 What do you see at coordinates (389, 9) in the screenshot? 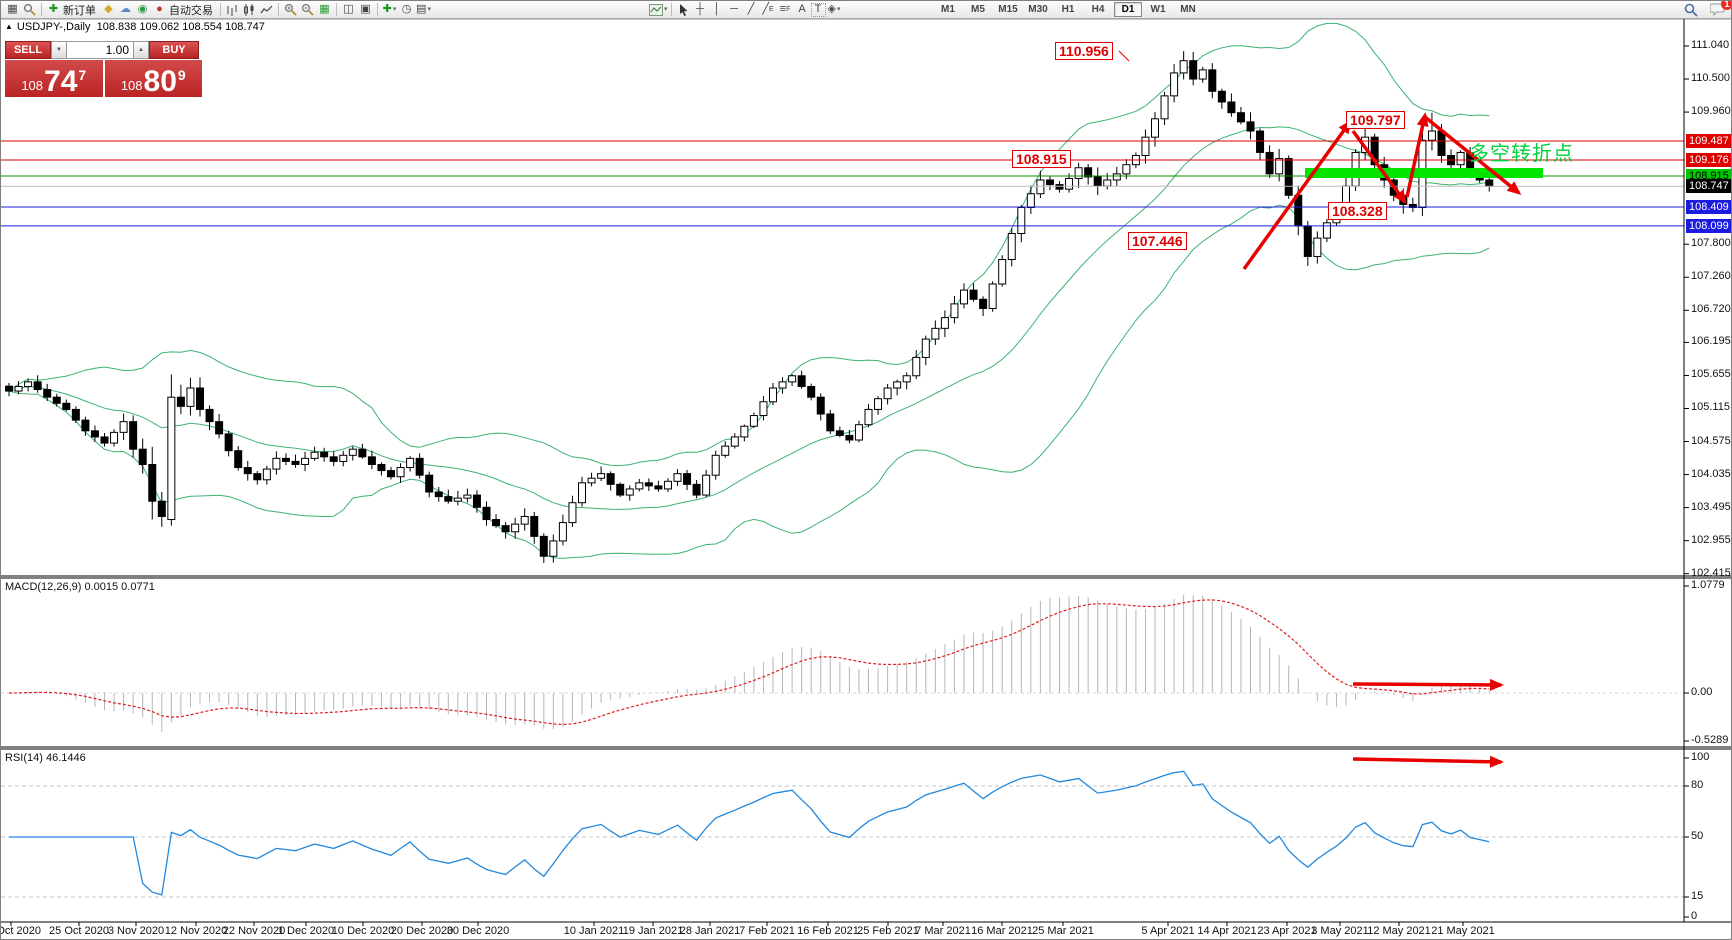
I see `add-indicator-icon: ✚ ▾` at bounding box center [389, 9].